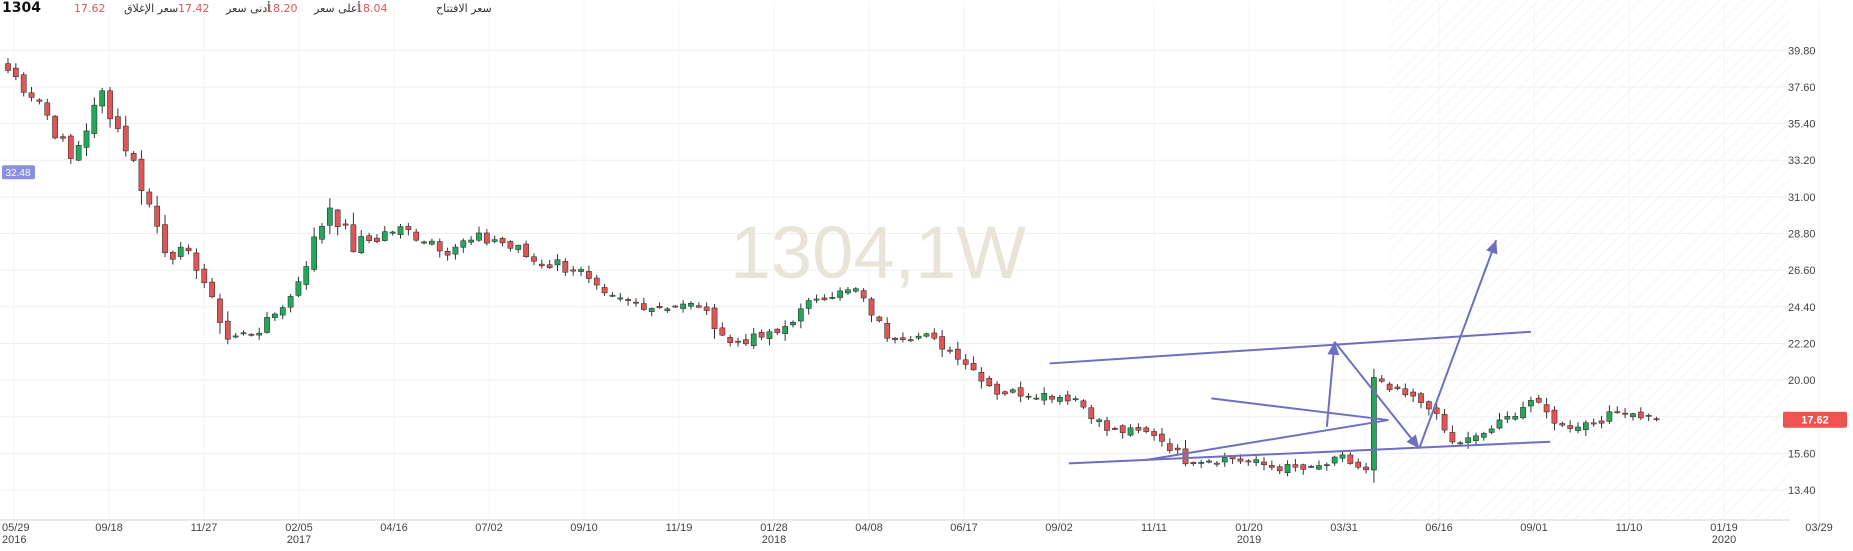  Describe the element at coordinates (1819, 528) in the screenshot. I see `x-tick-label: 03/29` at that location.